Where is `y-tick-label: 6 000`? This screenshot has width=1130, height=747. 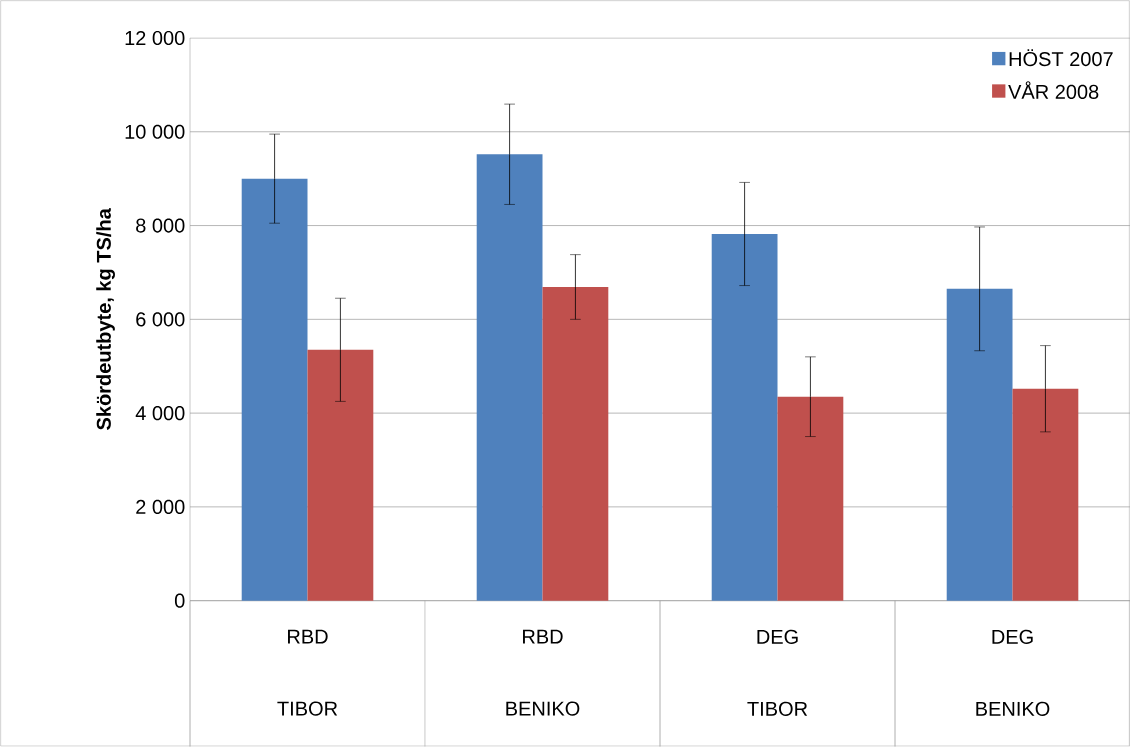 y-tick-label: 6 000 is located at coordinates (160, 319).